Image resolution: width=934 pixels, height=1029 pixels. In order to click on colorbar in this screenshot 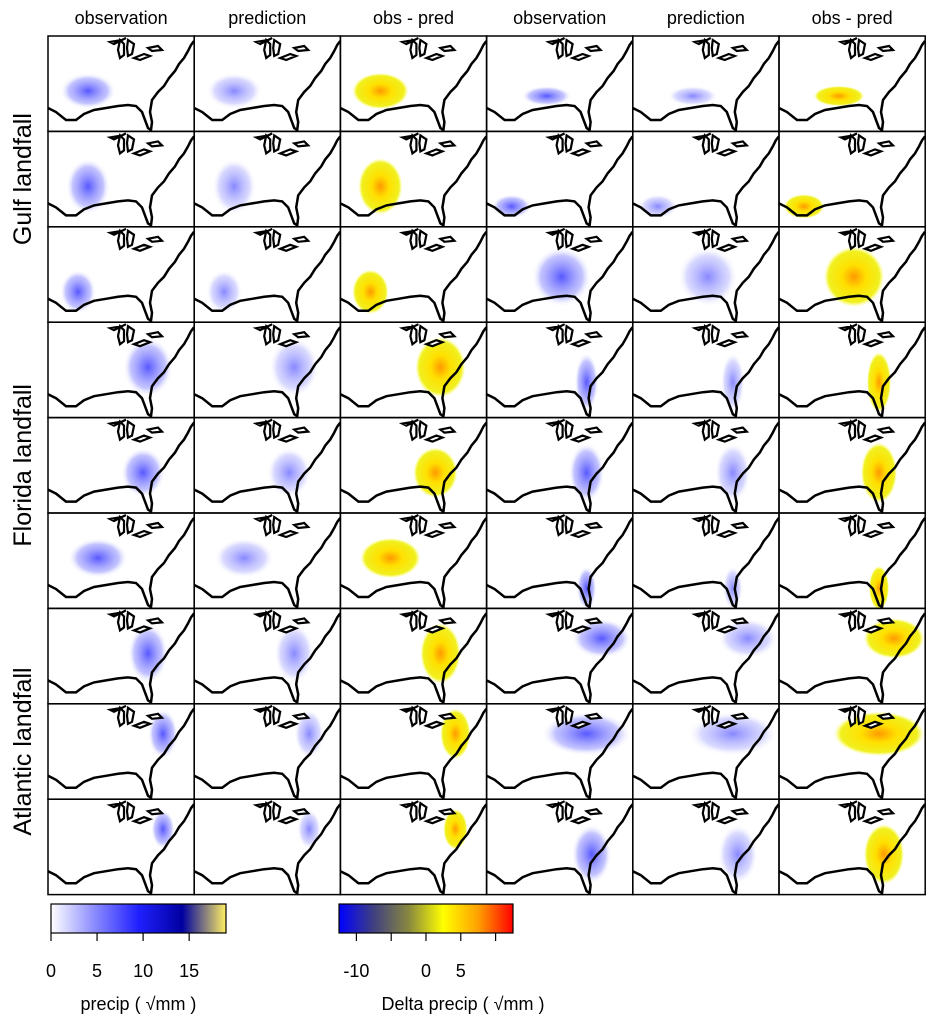, I will do `click(426, 918)`.